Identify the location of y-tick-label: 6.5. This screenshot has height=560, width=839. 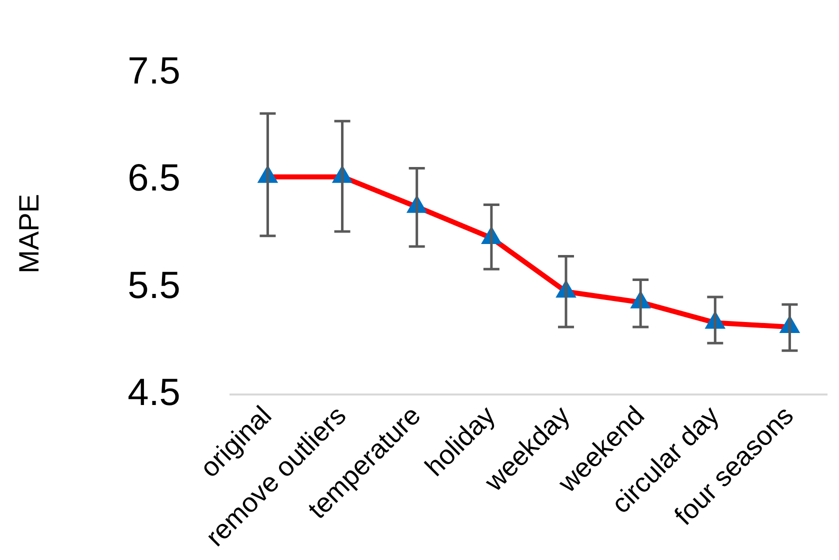
(154, 179).